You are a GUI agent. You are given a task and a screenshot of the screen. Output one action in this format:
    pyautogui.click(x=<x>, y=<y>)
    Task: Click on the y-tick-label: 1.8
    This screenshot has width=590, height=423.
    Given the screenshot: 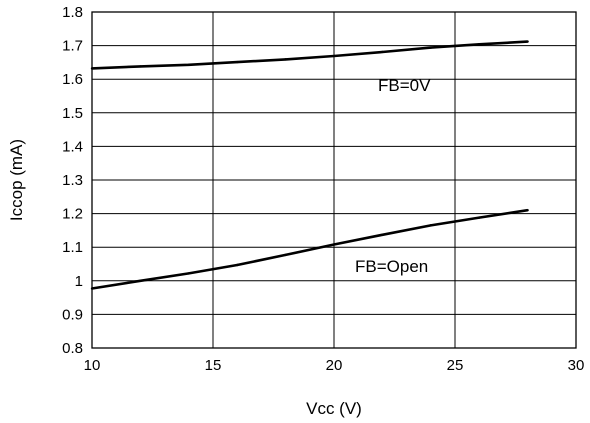 What is the action you would take?
    pyautogui.click(x=72, y=12)
    